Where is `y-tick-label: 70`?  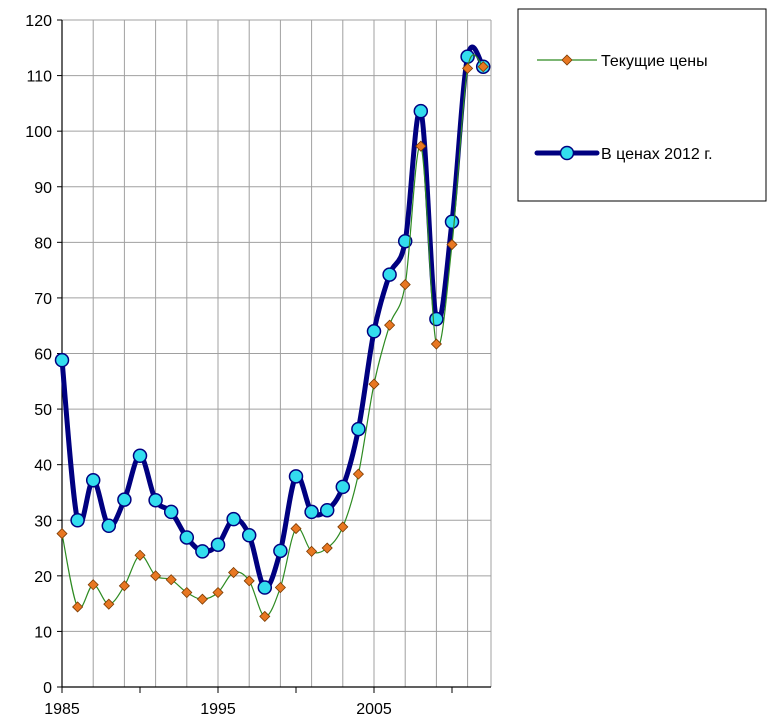 y-tick-label: 70 is located at coordinates (43, 299).